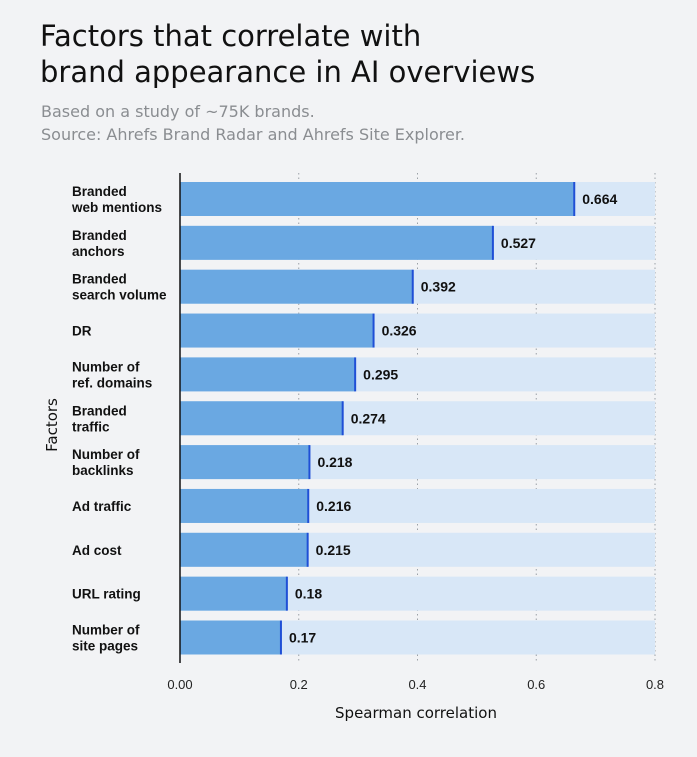  Describe the element at coordinates (231, 36) in the screenshot. I see `chart-title-line-1: Factors that correlate with` at that location.